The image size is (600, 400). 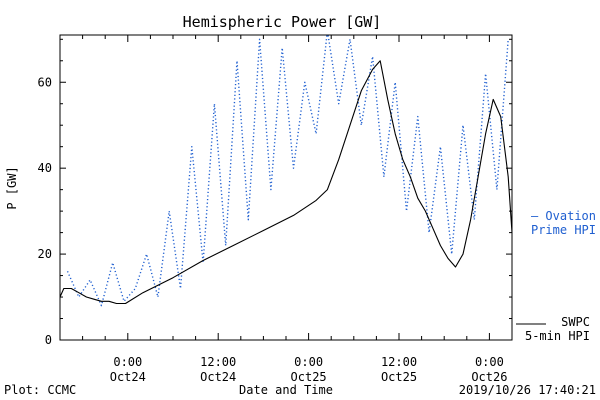 I want to click on y-tick-label: 60, so click(x=45, y=82).